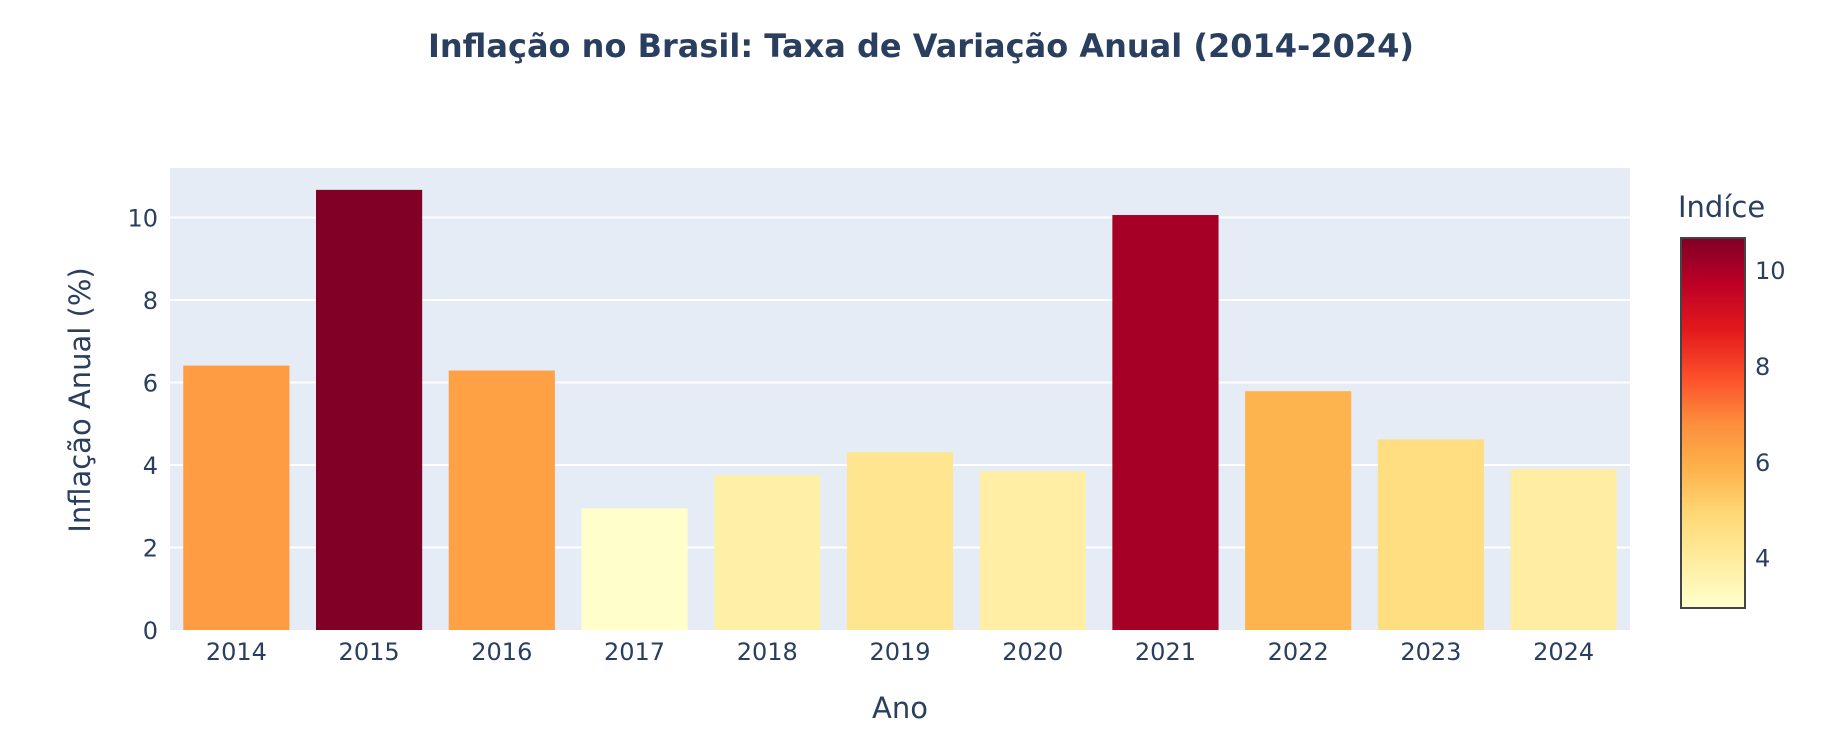 The height and width of the screenshot is (742, 1843). I want to click on y-tick-label: 8, so click(150, 301).